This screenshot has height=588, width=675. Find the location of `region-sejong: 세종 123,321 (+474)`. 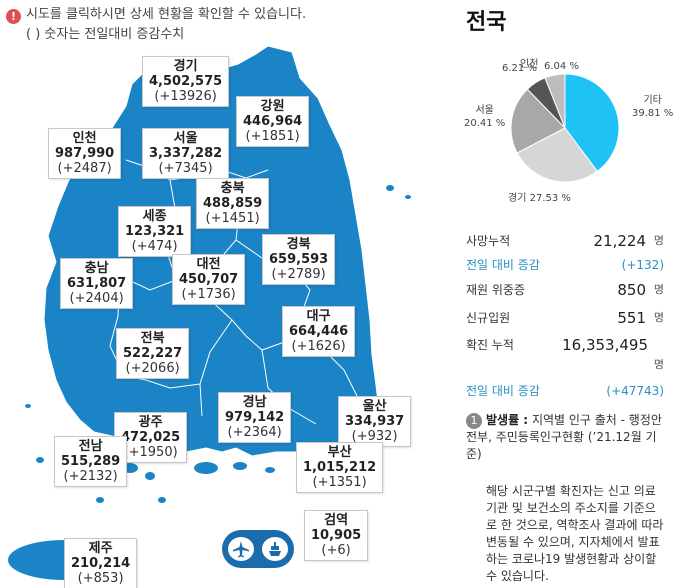

region-sejong: 세종 123,321 (+474) is located at coordinates (155, 231).